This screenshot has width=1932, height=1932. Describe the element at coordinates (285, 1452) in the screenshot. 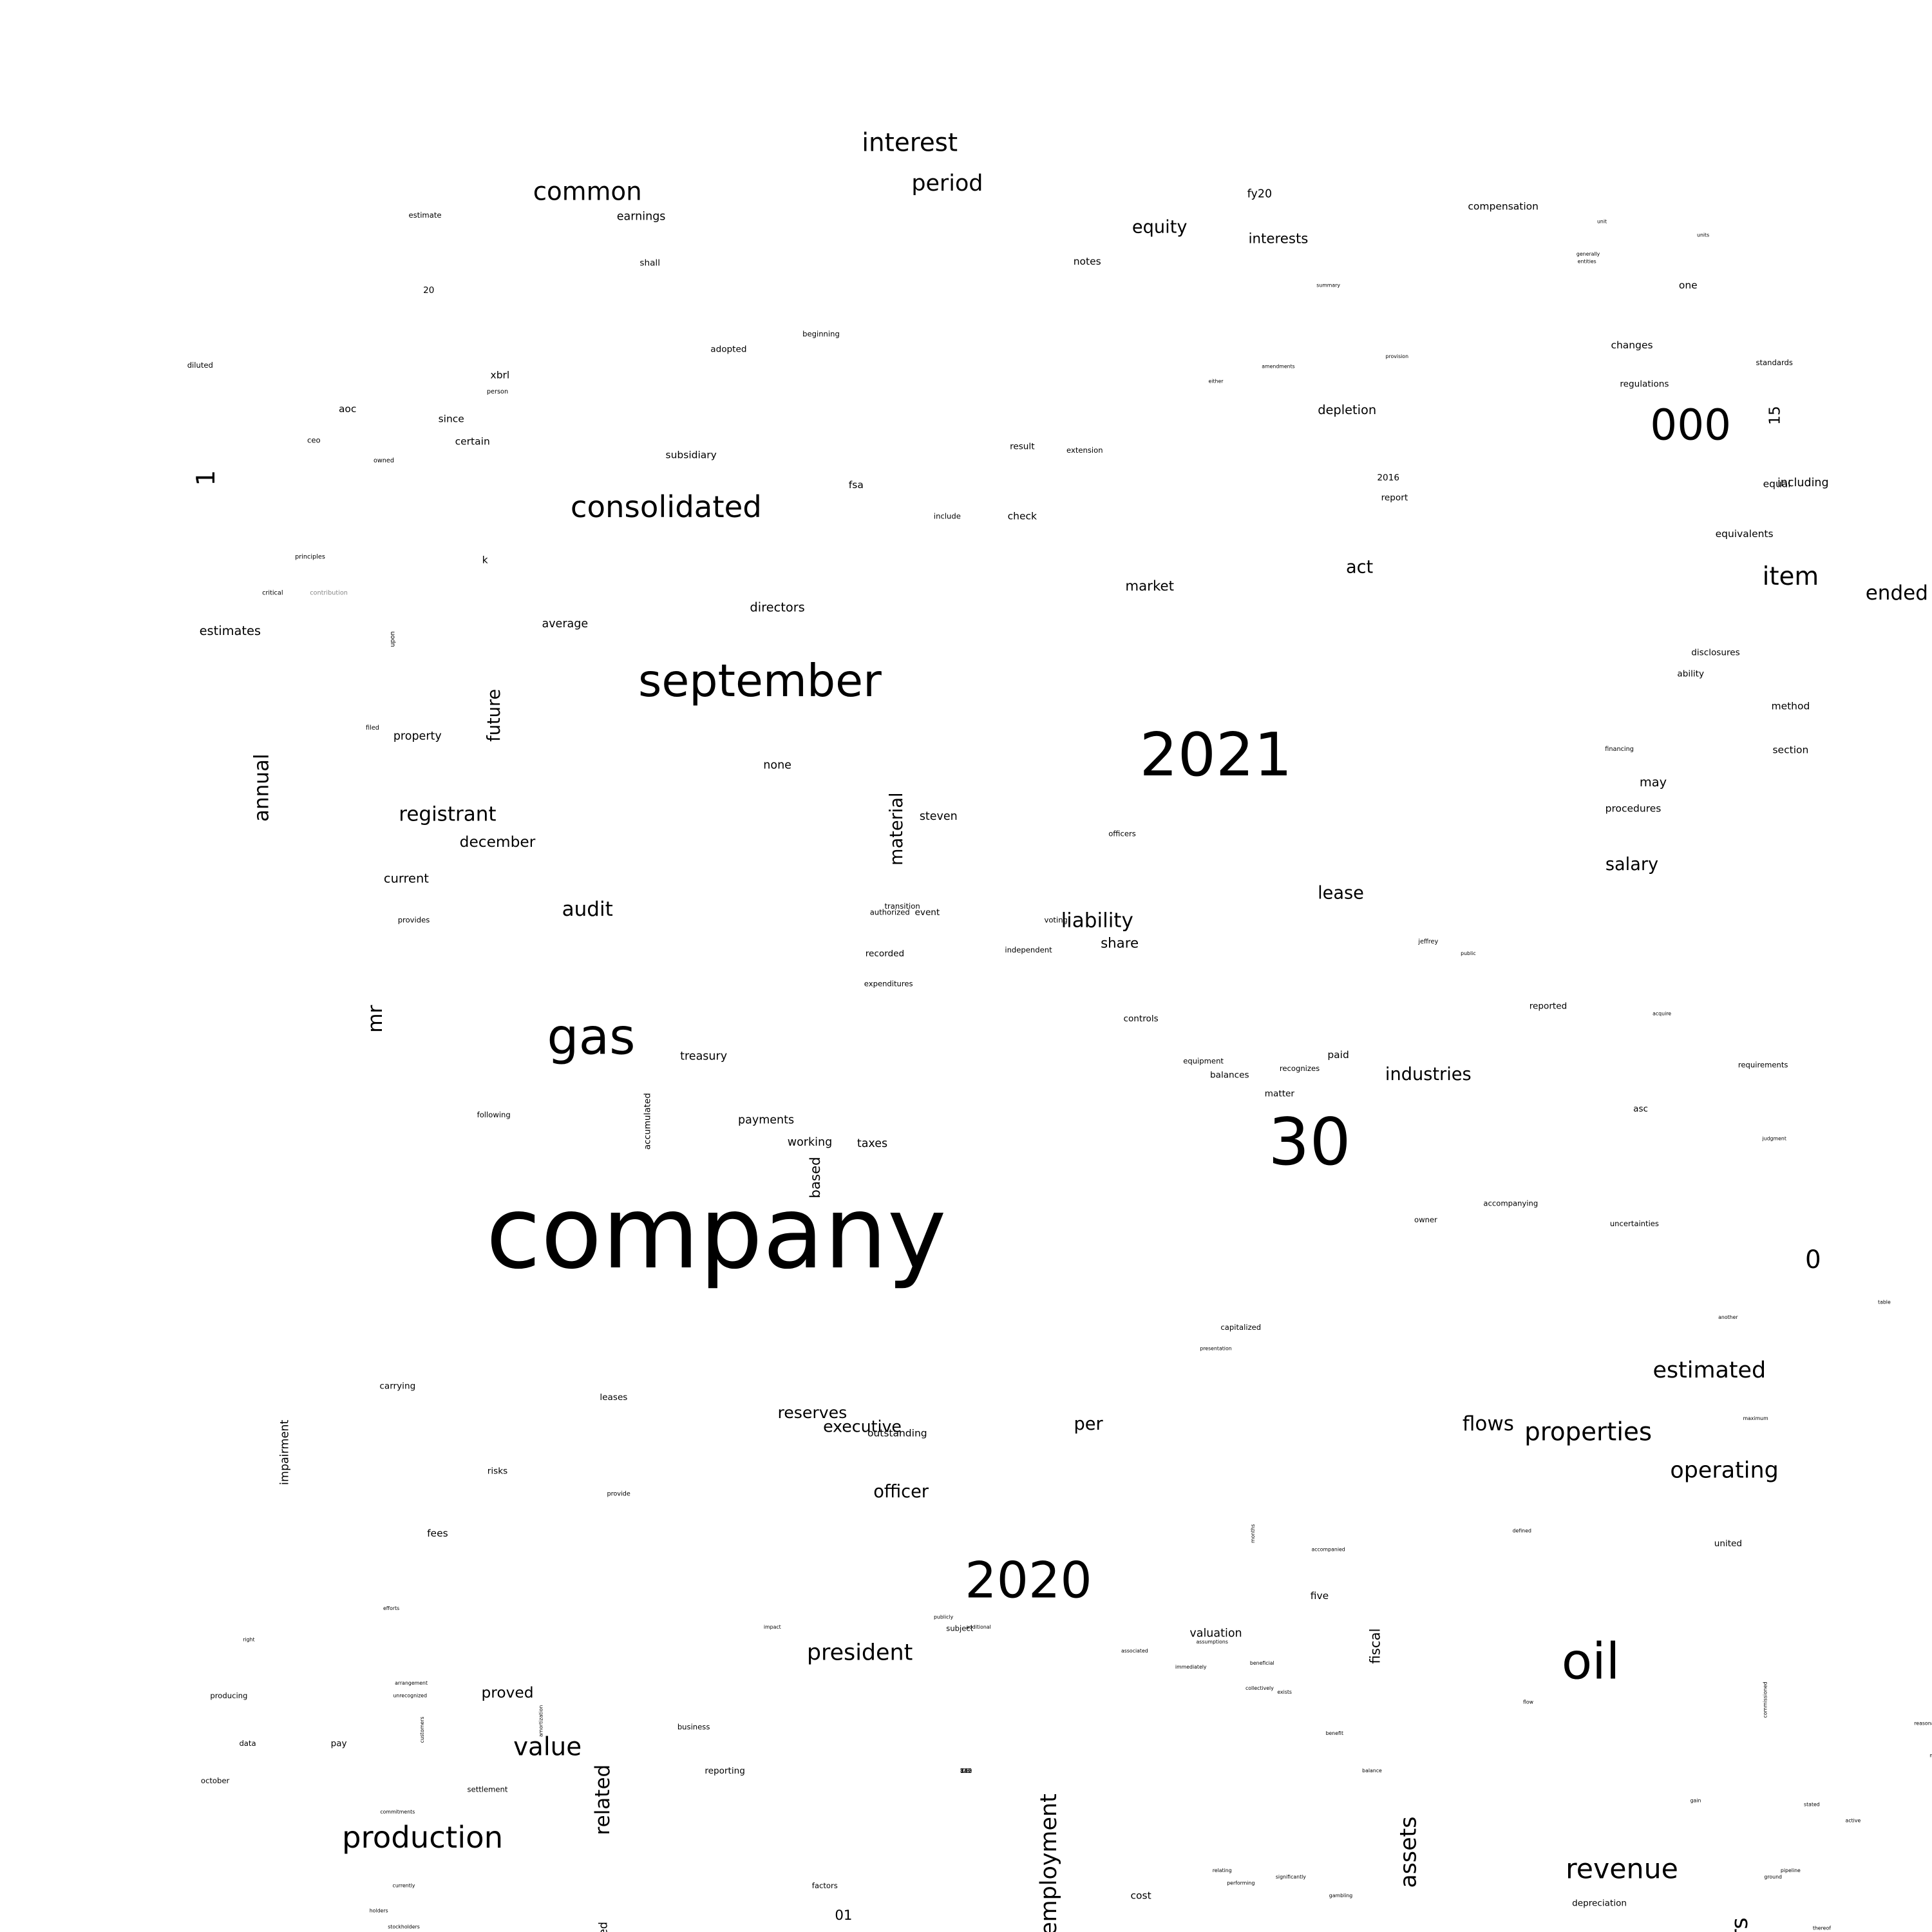

I see `word-impairment: impairment` at that location.